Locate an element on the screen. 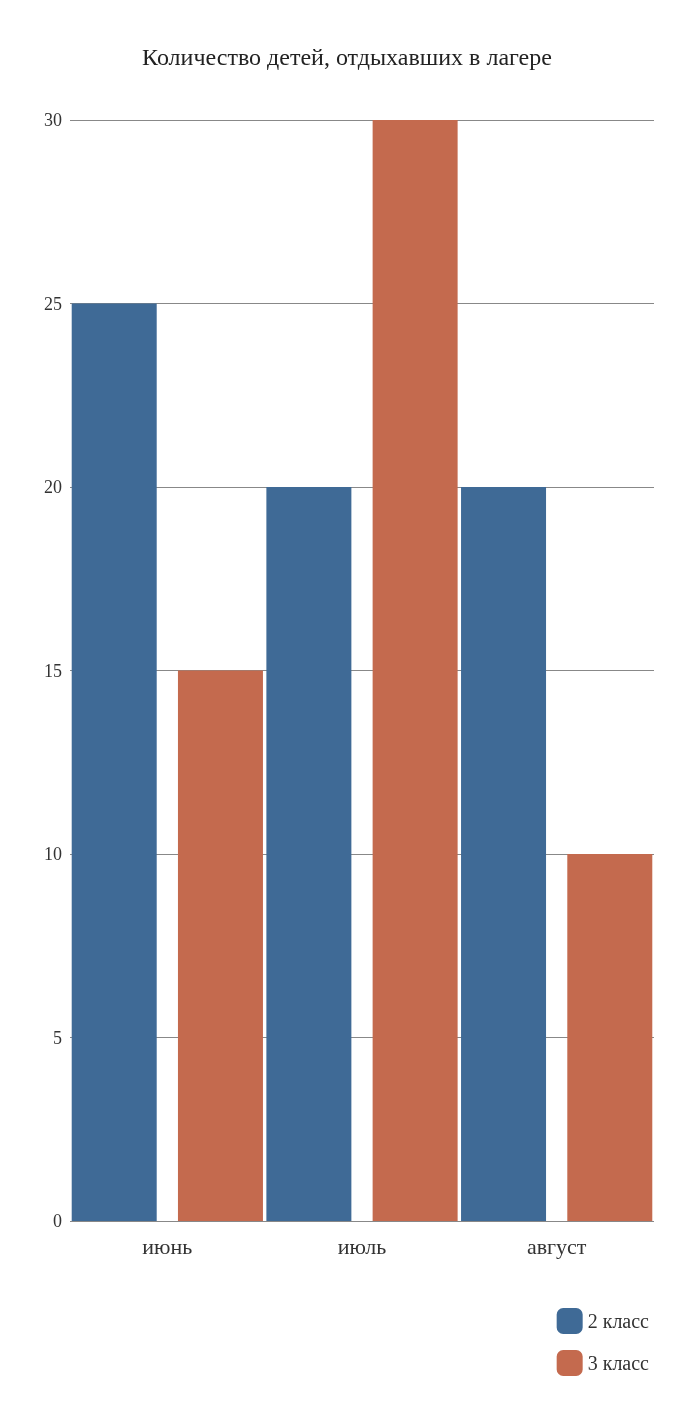  y-tick-label: 0 is located at coordinates (57, 1221).